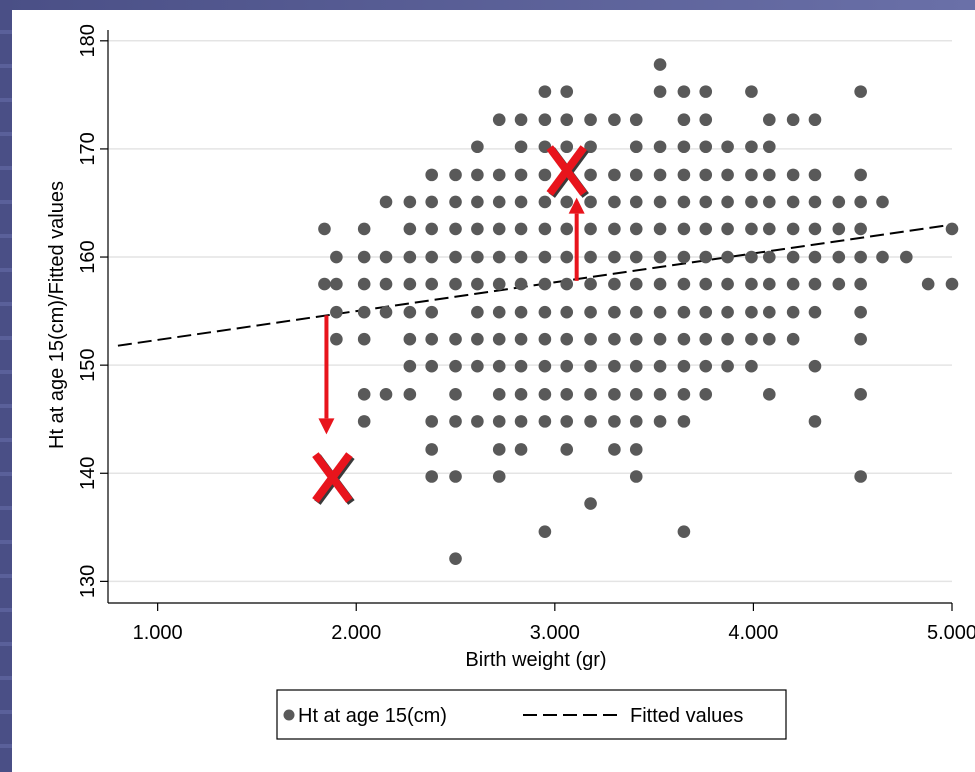 Image resolution: width=975 pixels, height=772 pixels. Describe the element at coordinates (6, 386) in the screenshot. I see `slide-left-border` at that location.